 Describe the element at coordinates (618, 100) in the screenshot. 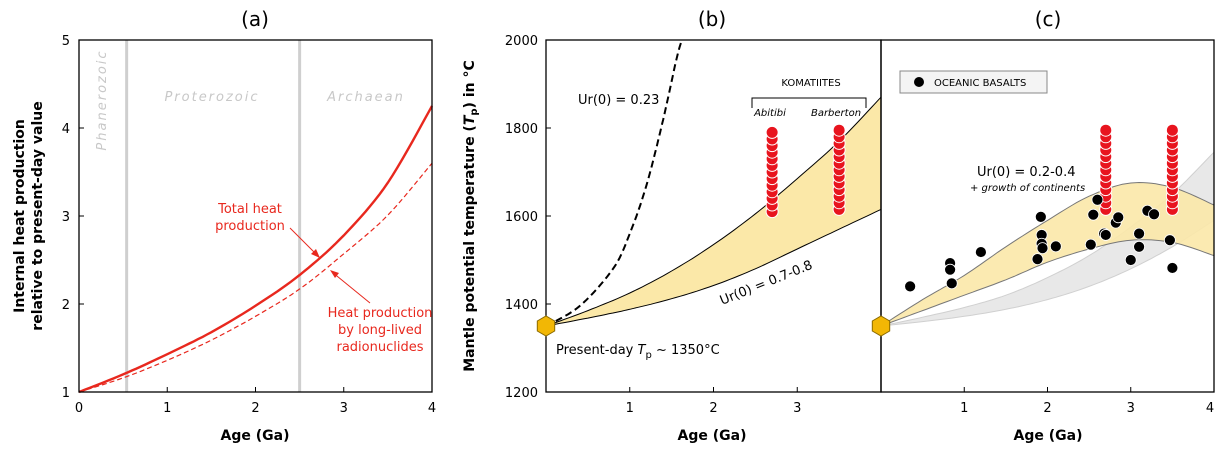

I see `annotation-ur-023: Ur(0) = 0.23` at that location.